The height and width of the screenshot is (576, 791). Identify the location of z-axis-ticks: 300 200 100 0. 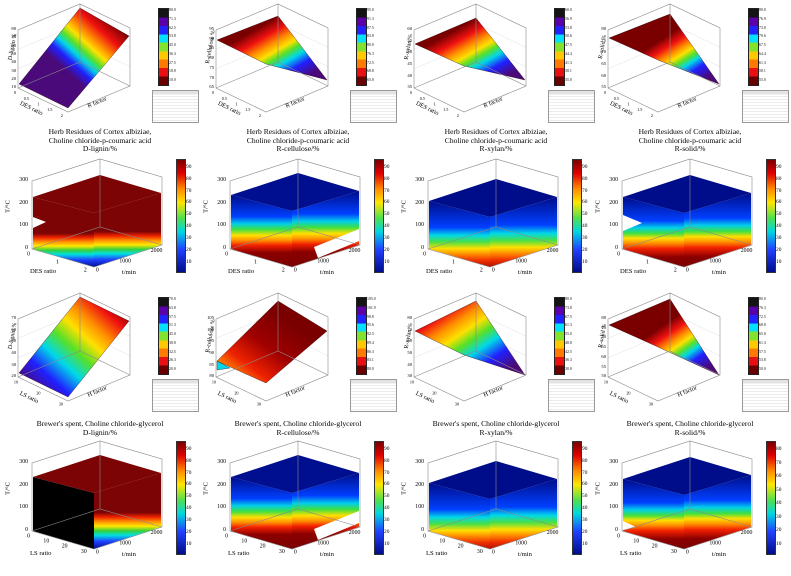
(218, 214).